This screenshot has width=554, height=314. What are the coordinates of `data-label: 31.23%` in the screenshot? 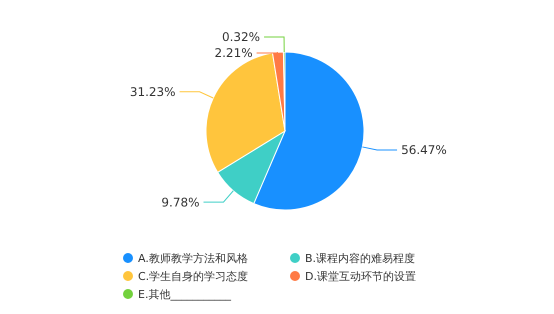 It's located at (153, 91).